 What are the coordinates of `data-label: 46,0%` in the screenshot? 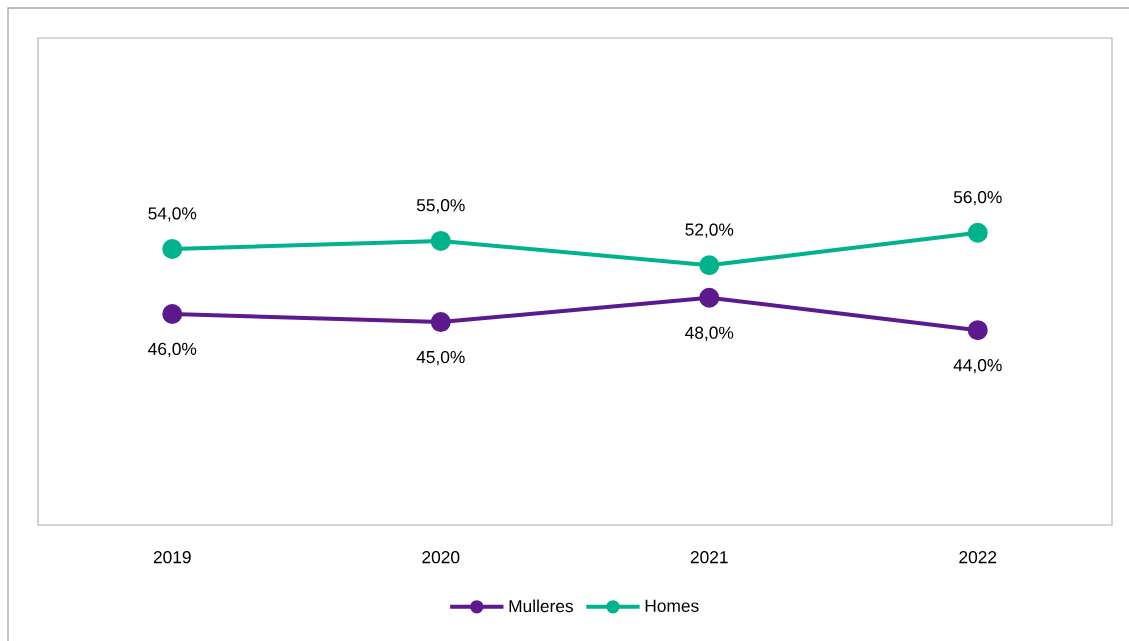 It's located at (172, 350).